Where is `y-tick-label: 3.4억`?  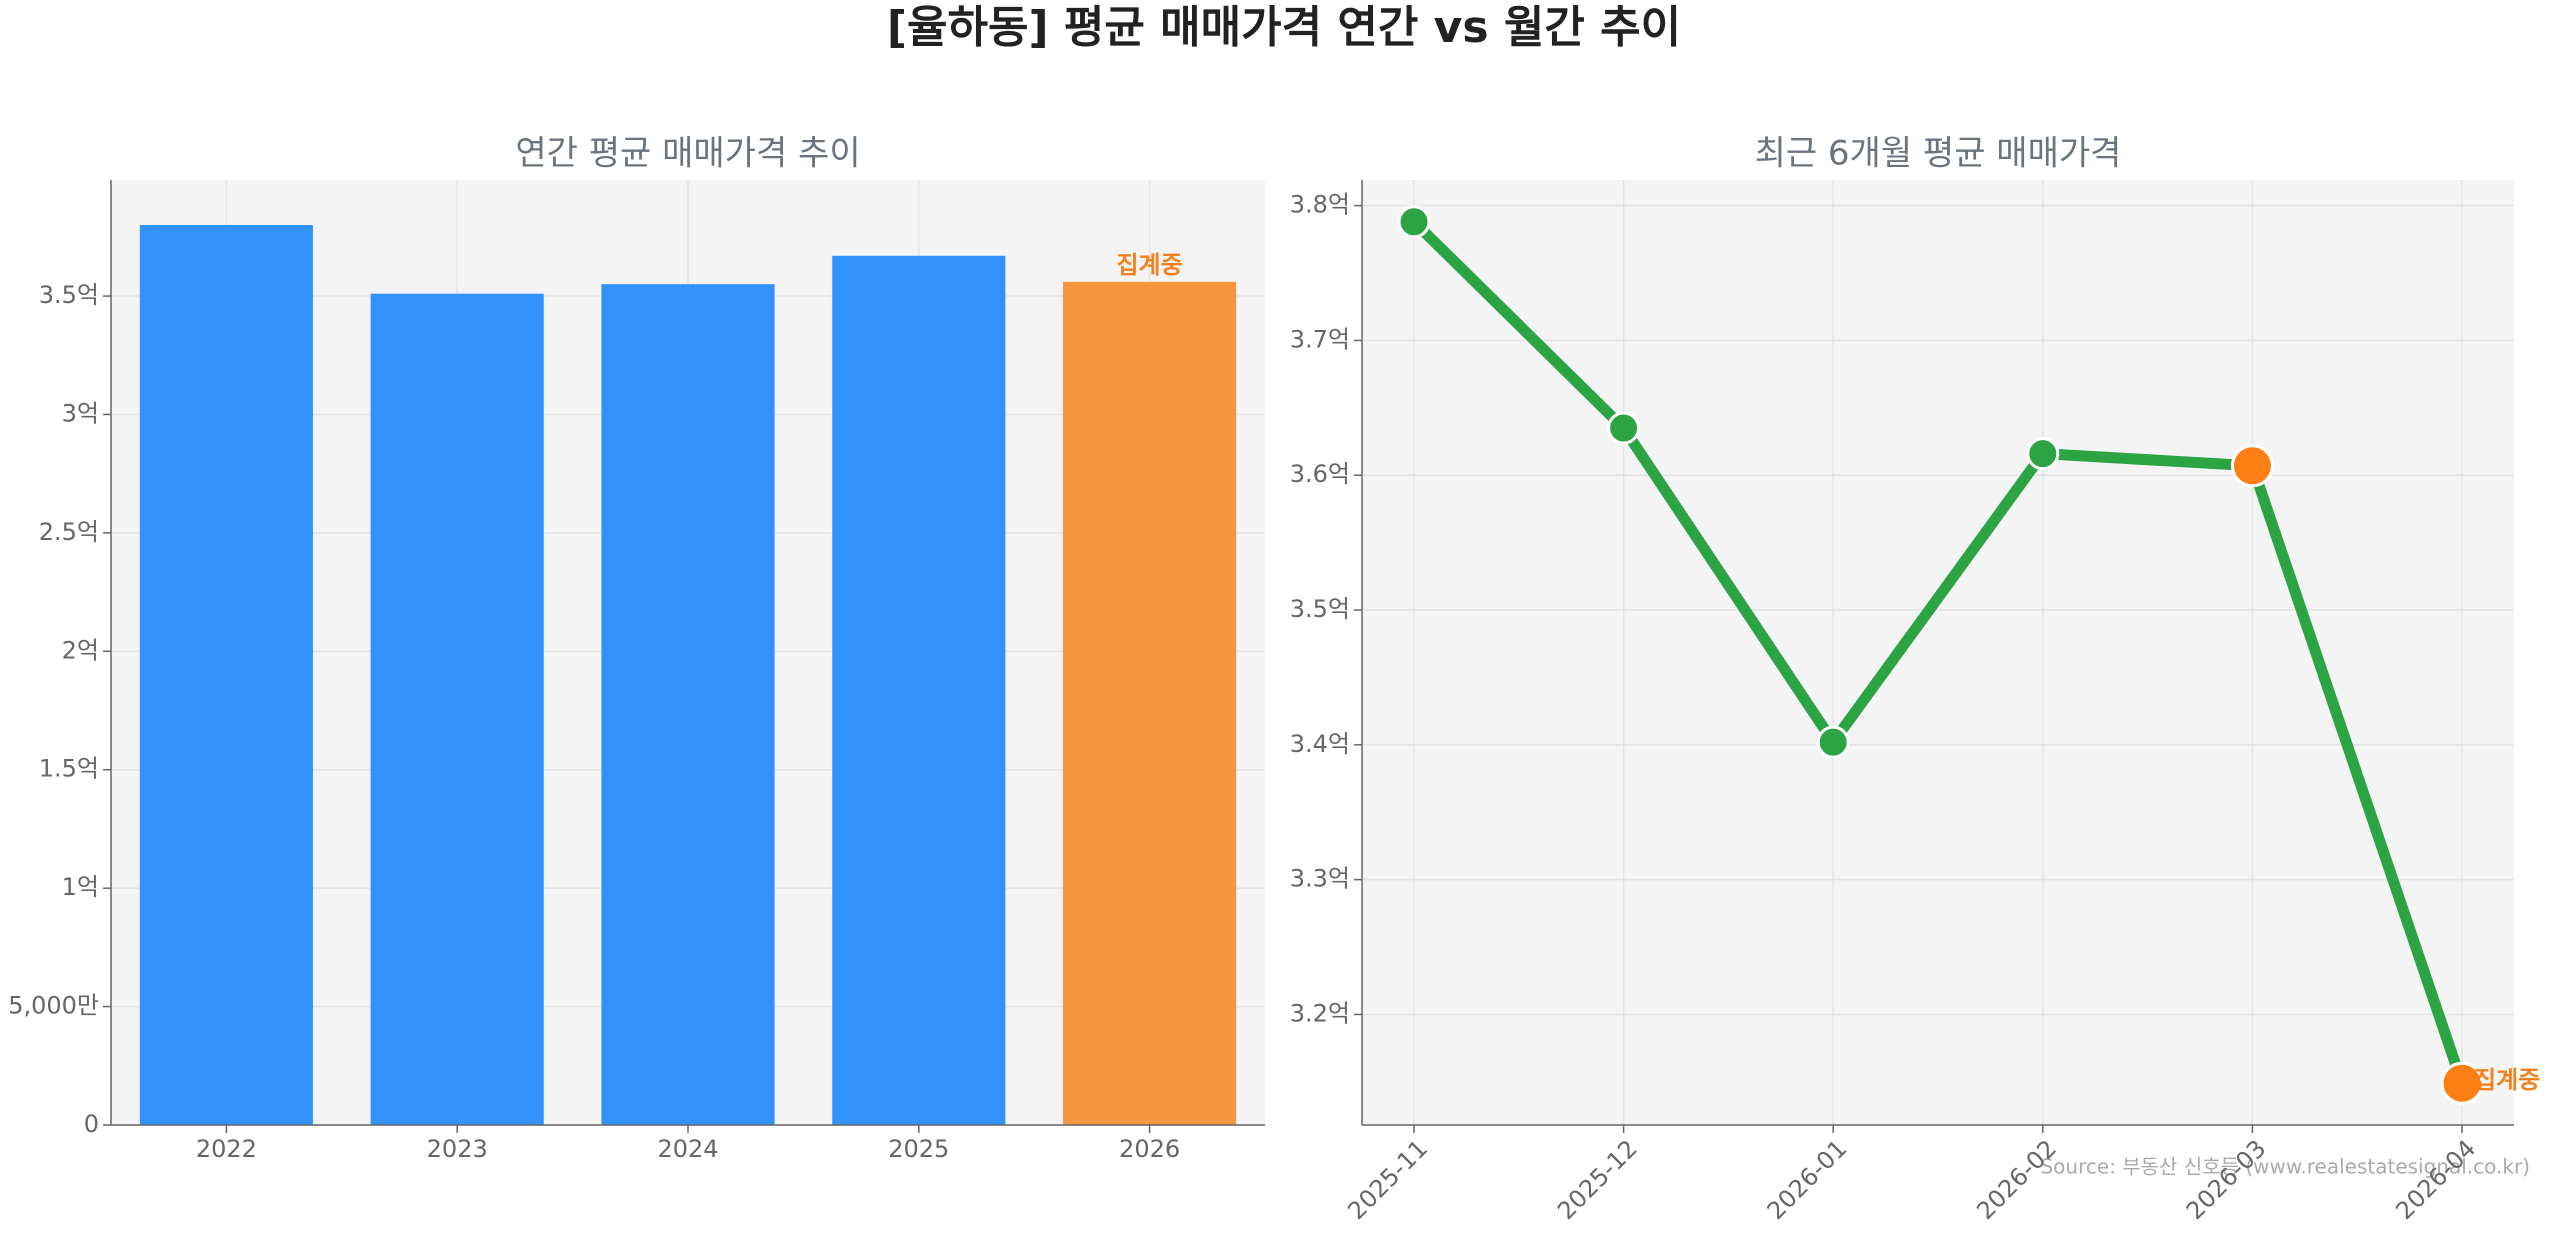
y-tick-label: 3.4억 is located at coordinates (1320, 744).